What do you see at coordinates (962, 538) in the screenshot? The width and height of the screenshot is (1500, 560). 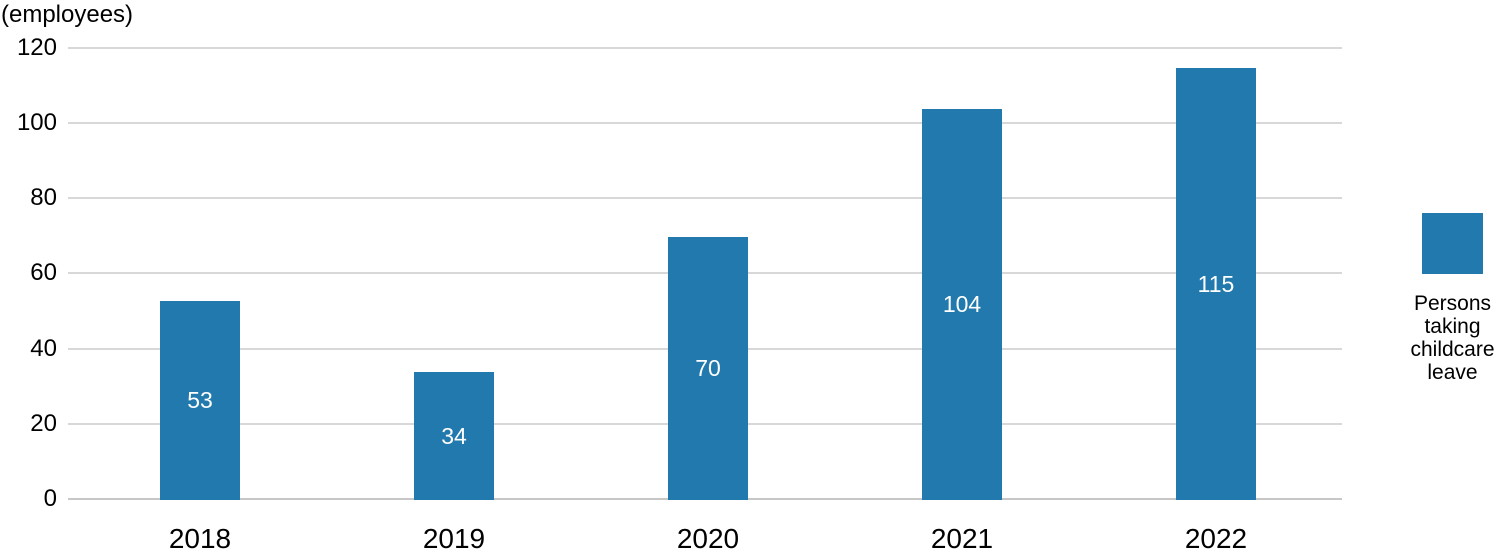 I see `x-axis-label-2021: 2021` at bounding box center [962, 538].